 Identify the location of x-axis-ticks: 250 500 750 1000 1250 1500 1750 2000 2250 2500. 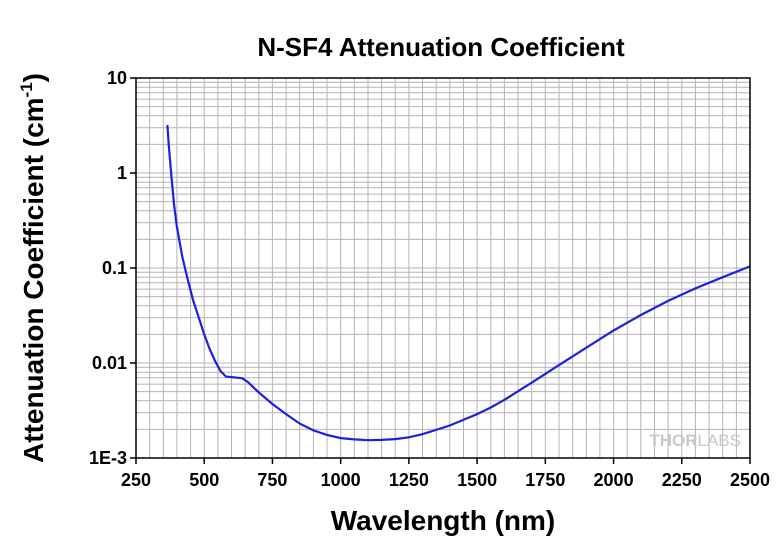
(445, 474).